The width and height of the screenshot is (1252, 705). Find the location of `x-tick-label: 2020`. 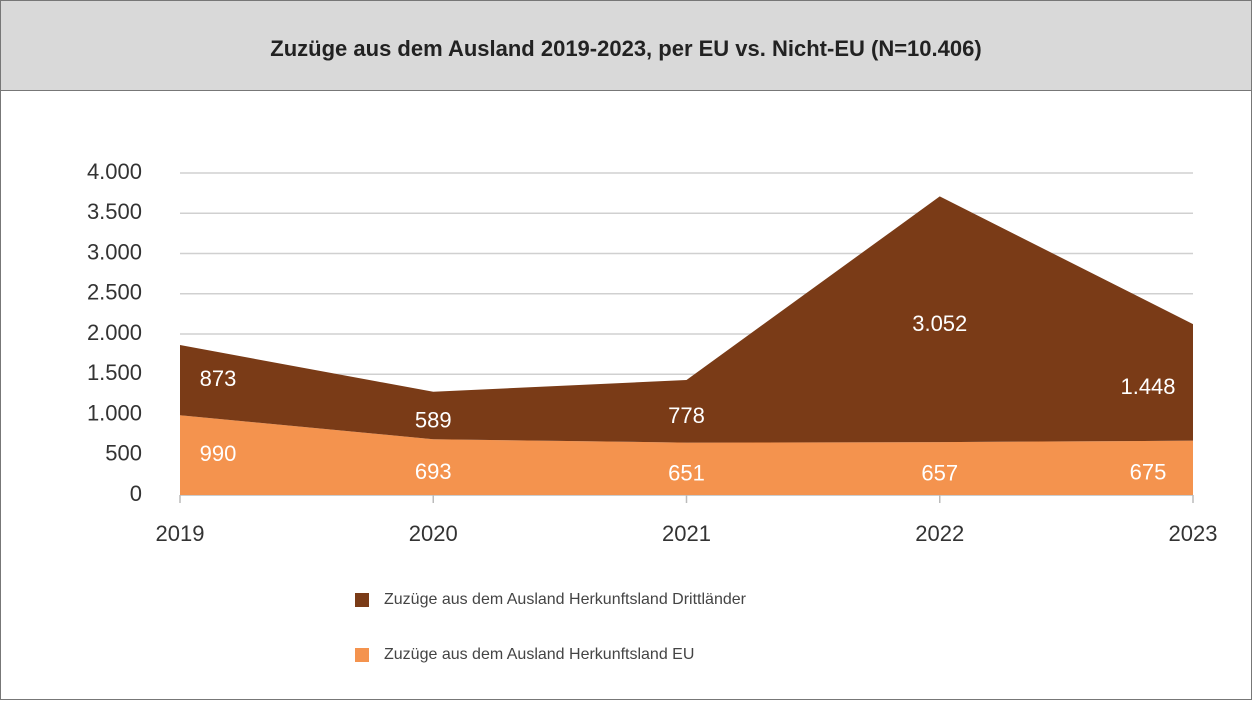

x-tick-label: 2020 is located at coordinates (433, 533).